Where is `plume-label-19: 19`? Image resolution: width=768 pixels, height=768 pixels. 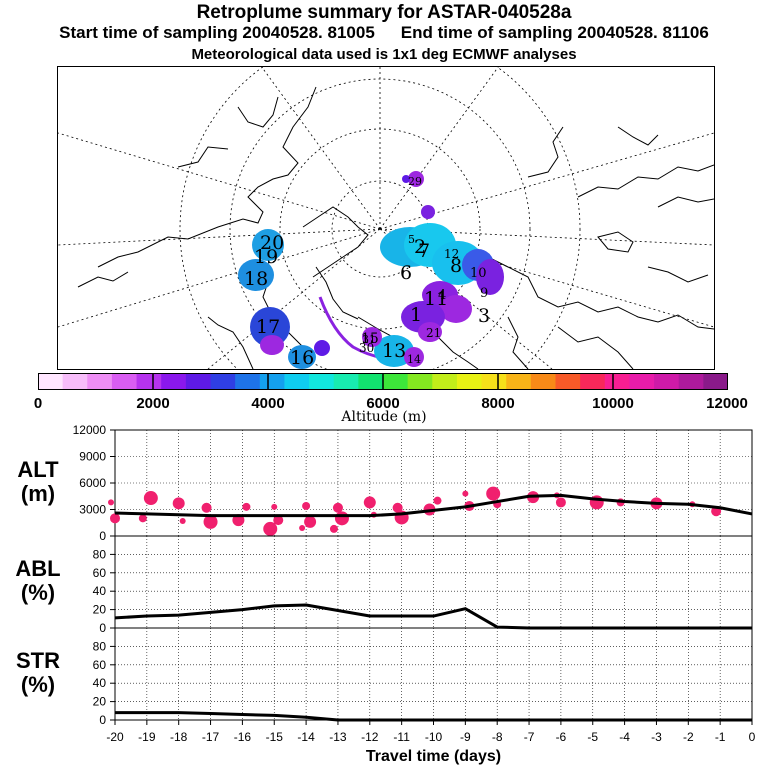
plume-label-19: 19 is located at coordinates (266, 257).